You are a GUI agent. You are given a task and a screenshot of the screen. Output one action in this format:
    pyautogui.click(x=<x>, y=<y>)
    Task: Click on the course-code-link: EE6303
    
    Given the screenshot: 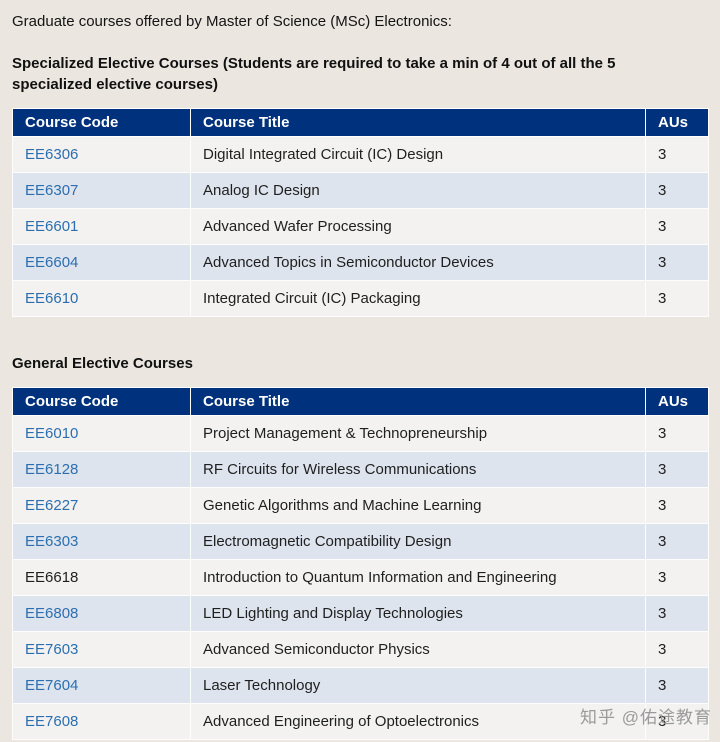 What is the action you would take?
    pyautogui.click(x=52, y=541)
    